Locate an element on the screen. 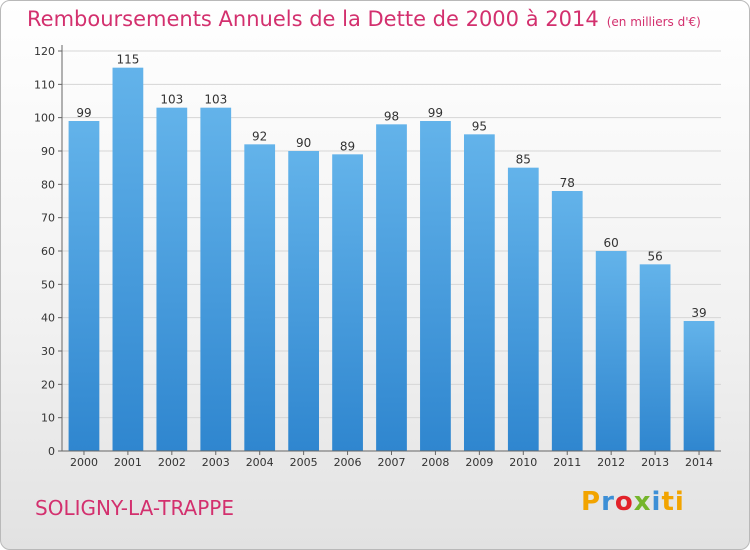 Image resolution: width=750 pixels, height=550 pixels. x-tick-label: 2009 is located at coordinates (479, 462).